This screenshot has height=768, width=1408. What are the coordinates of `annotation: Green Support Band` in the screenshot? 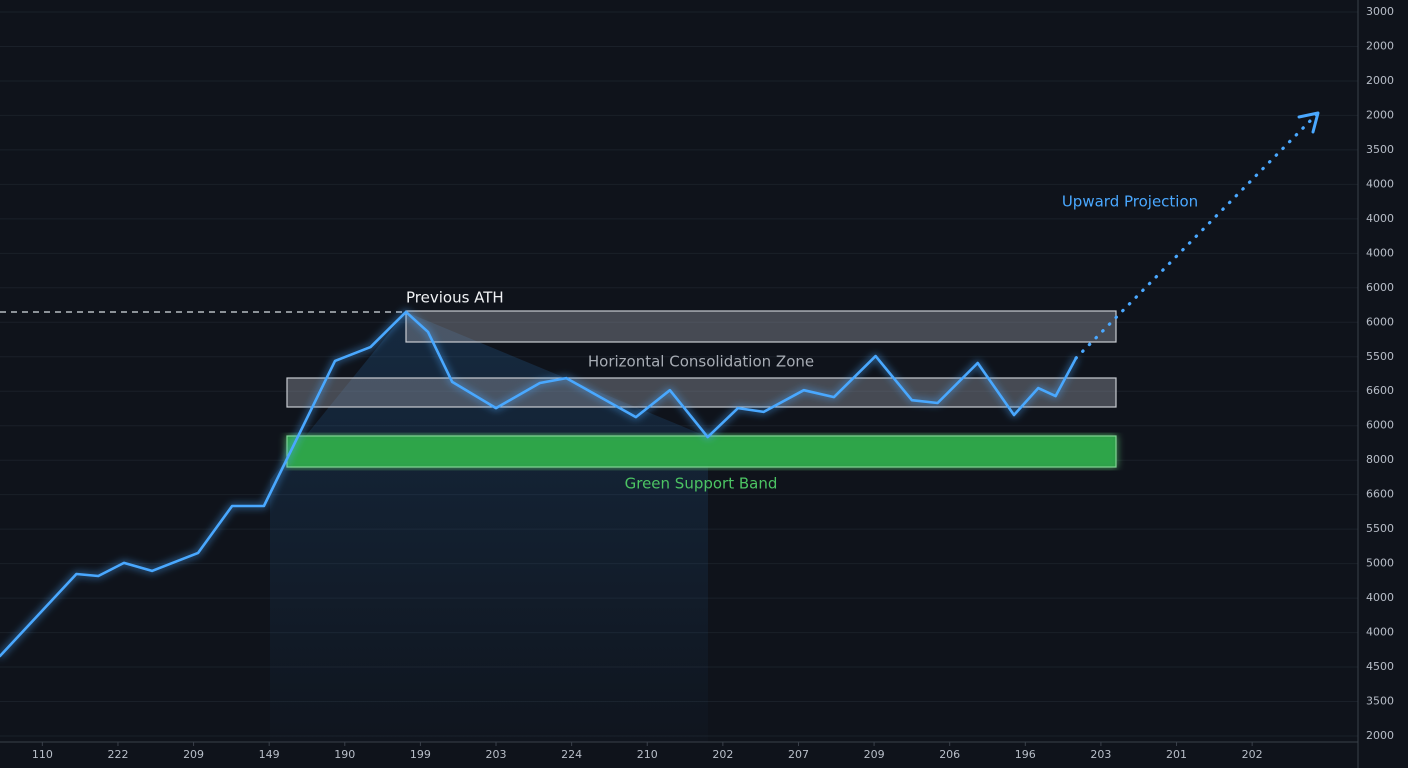 It's located at (701, 484).